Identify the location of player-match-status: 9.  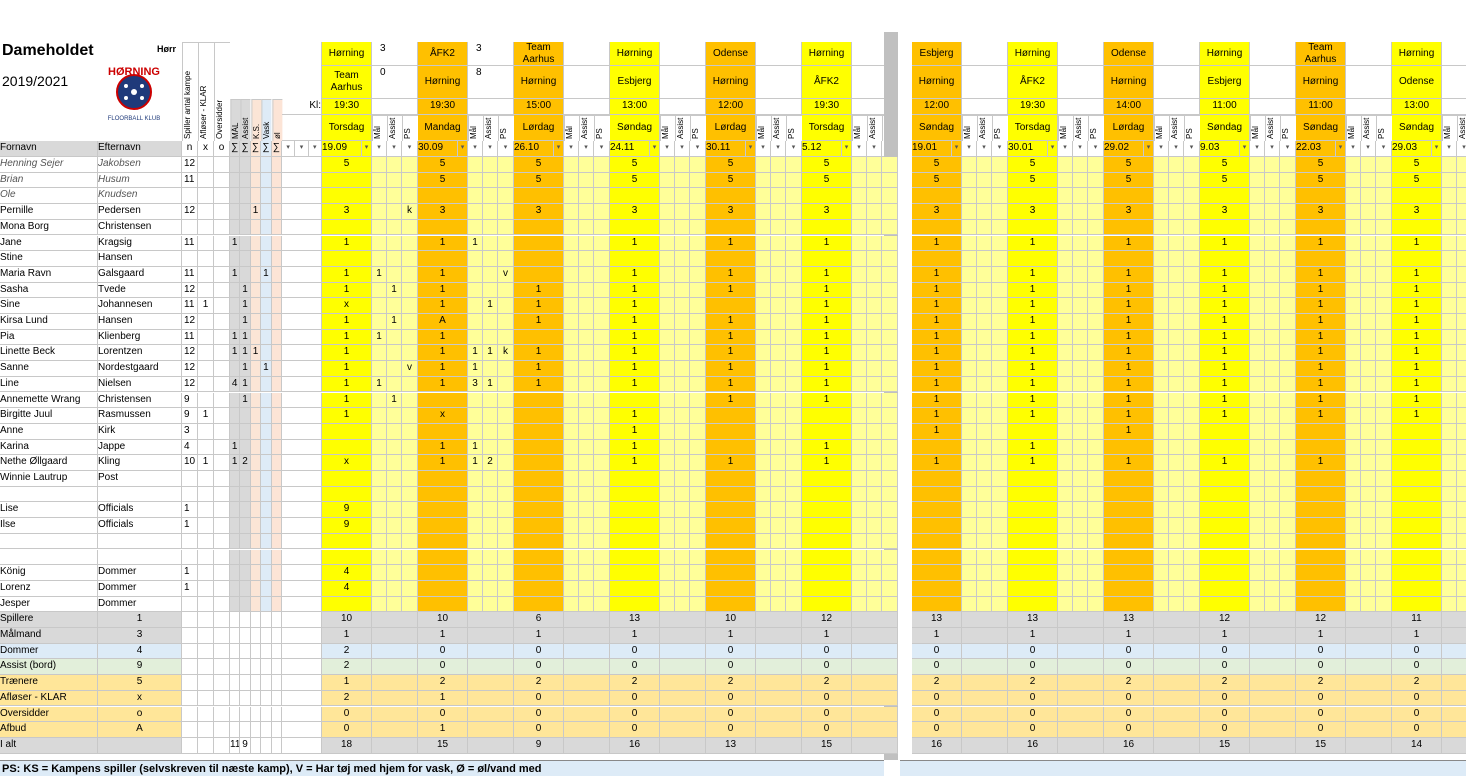
(347, 510).